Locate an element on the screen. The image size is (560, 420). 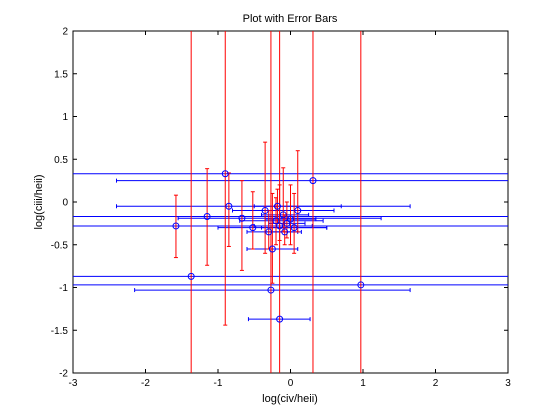
x-tick-label: 0 is located at coordinates (291, 383).